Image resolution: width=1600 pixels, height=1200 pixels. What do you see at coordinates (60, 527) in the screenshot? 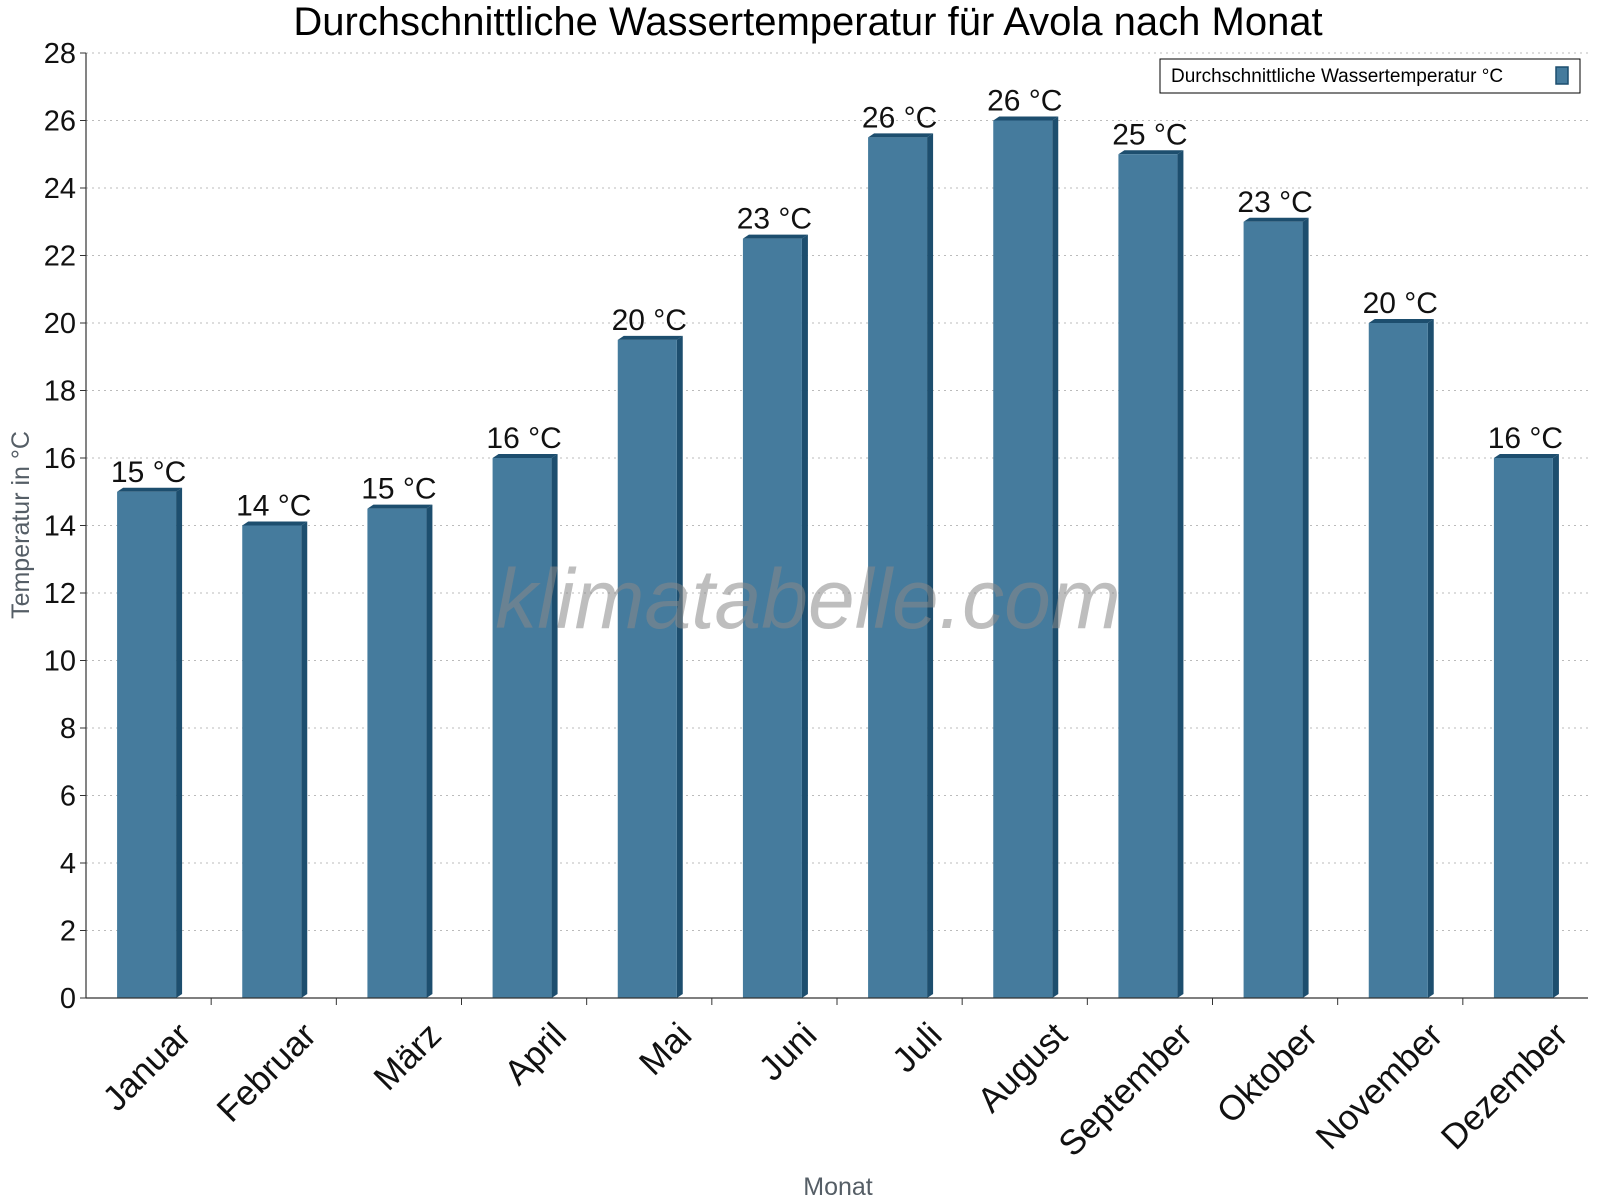
I see `y-tick-label: 14` at bounding box center [60, 527].